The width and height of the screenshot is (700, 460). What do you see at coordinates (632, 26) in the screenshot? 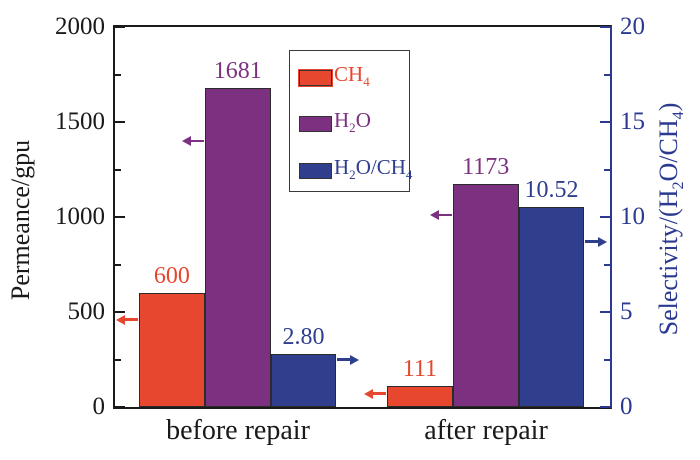
I see `right-axis-tick-label: 20` at bounding box center [632, 26].